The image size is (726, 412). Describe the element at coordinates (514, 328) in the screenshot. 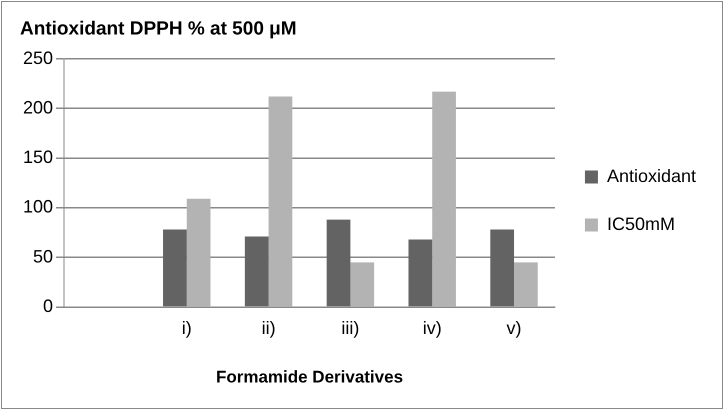

I see `x-tick-label: v)` at that location.